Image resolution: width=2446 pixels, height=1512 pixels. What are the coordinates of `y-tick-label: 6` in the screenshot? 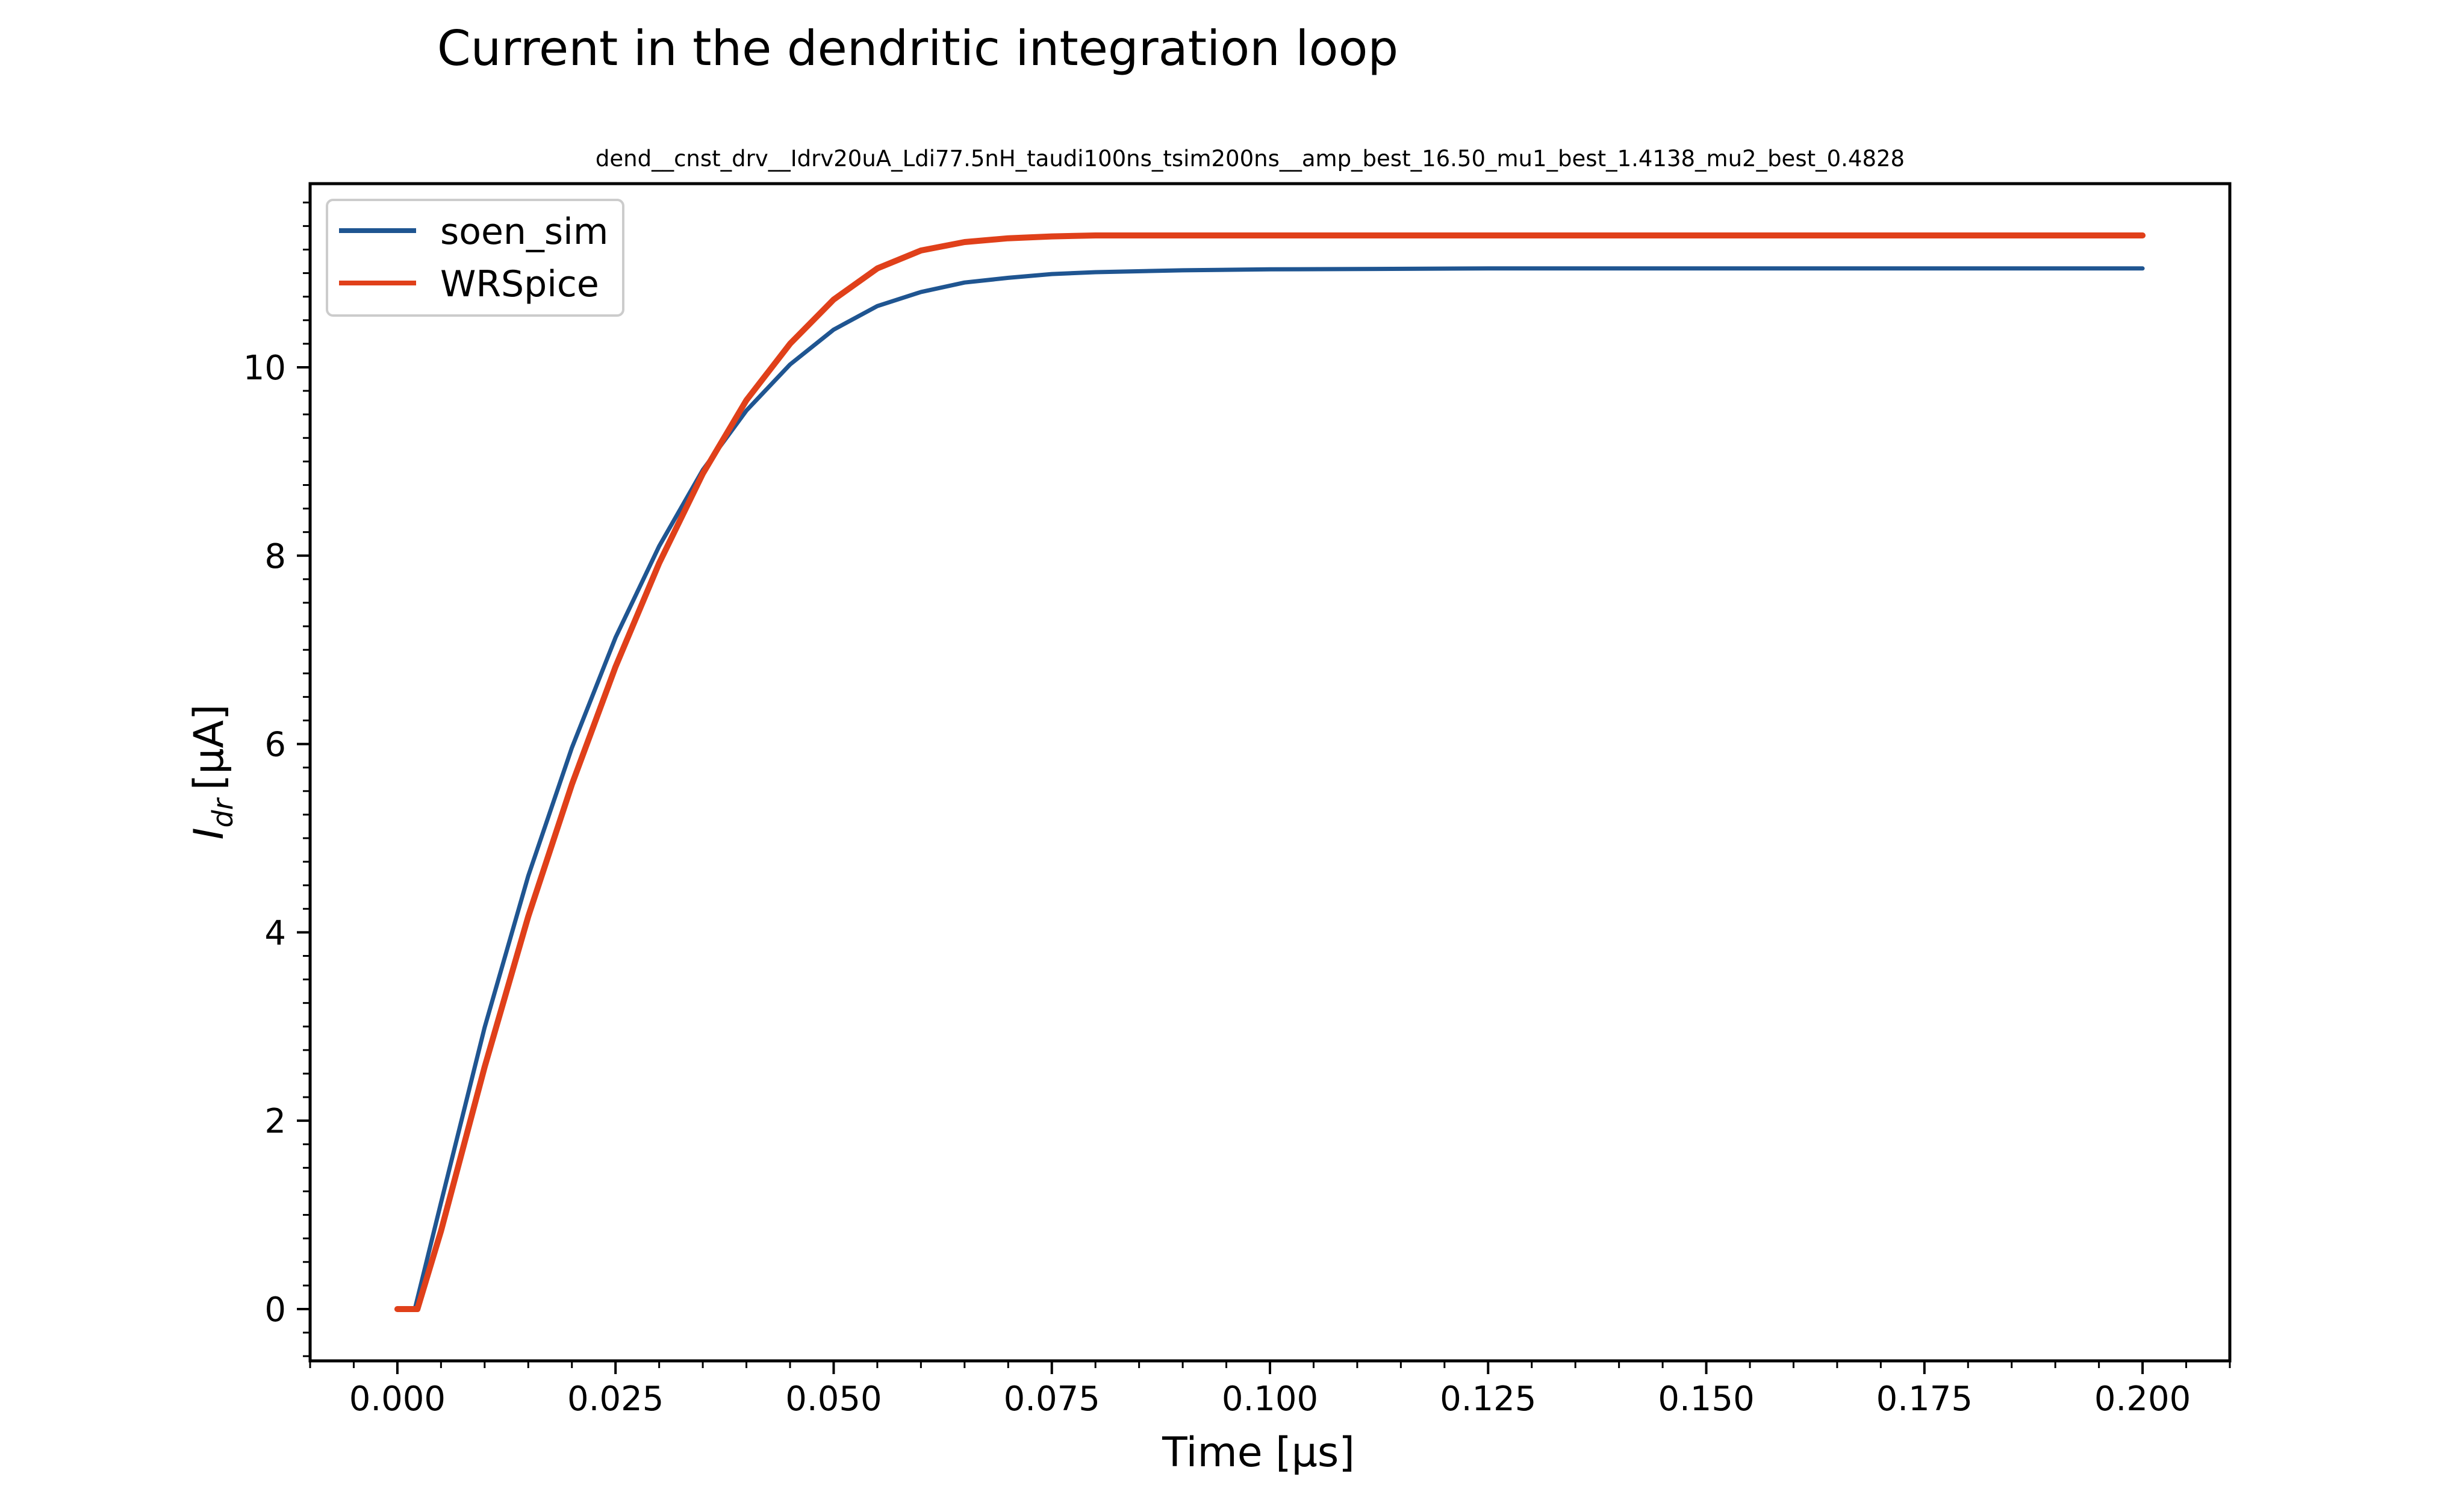 It's located at (275, 745).